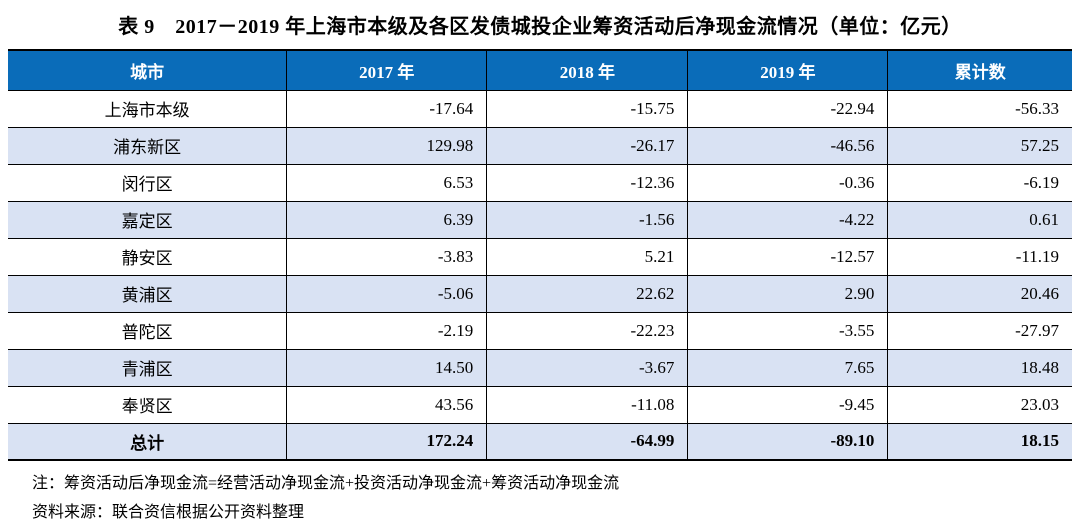 The width and height of the screenshot is (1080, 521). Describe the element at coordinates (387, 220) in the screenshot. I see `value-cell: 6.39` at that location.